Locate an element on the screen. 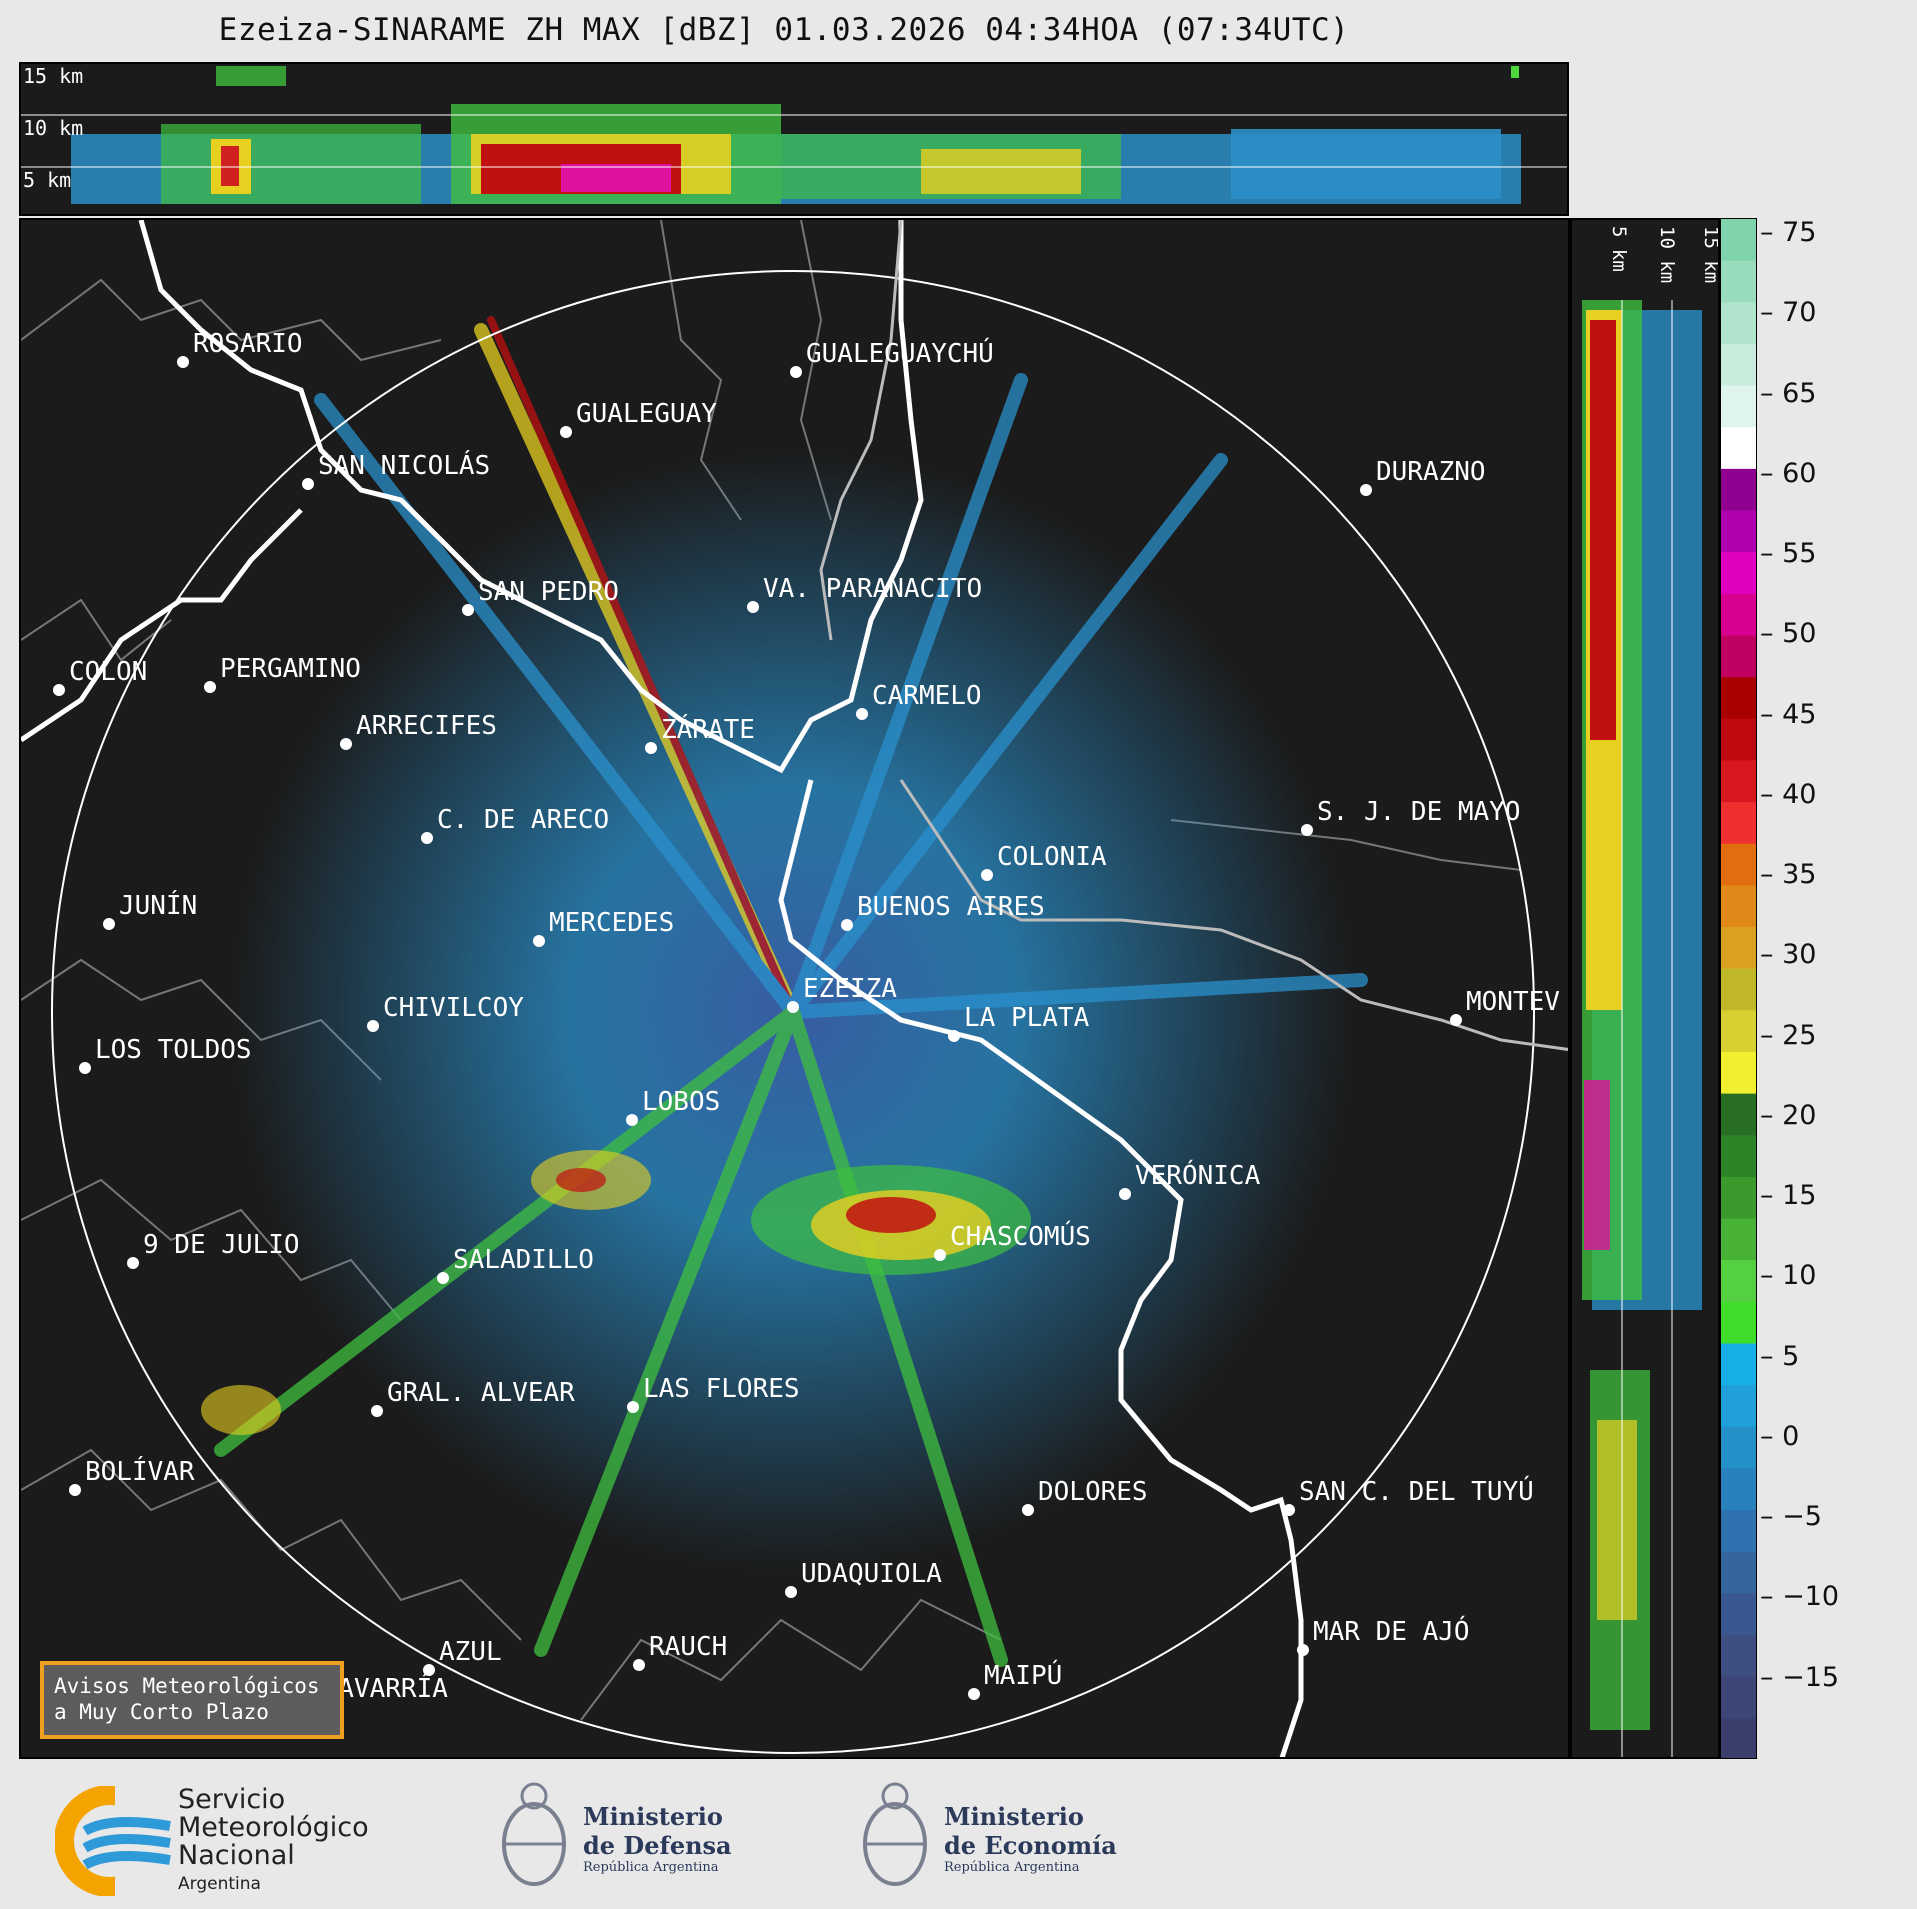 This screenshot has height=1909, width=1917. top-cross-section is located at coordinates (794, 135).